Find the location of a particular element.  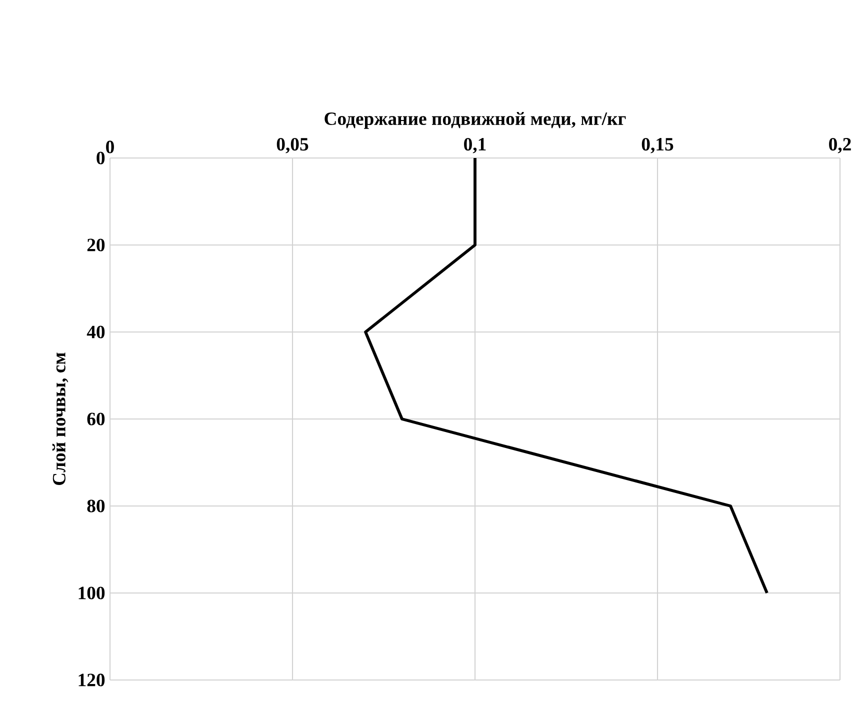

y-tick-label: 80 is located at coordinates (96, 506).